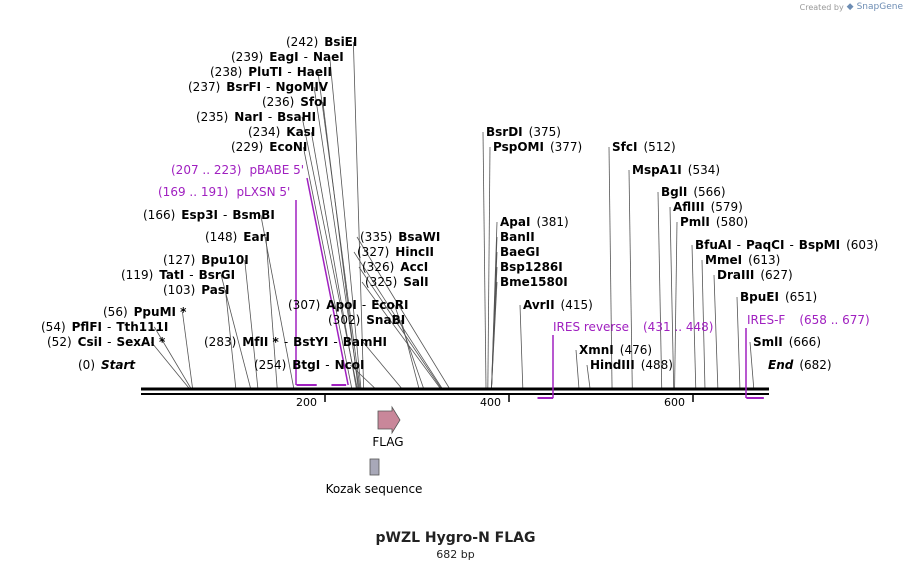 This screenshot has height=570, width=911. I want to click on site-label: (335) BsaWI, so click(400, 237).